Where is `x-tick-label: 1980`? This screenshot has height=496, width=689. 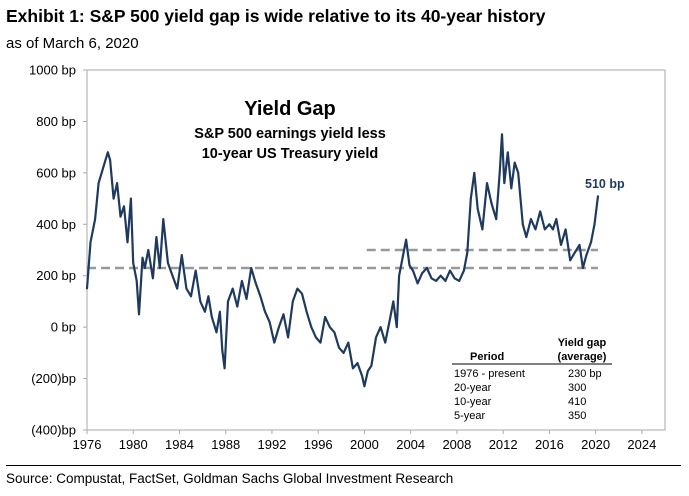 x-tick-label: 1980 is located at coordinates (133, 444).